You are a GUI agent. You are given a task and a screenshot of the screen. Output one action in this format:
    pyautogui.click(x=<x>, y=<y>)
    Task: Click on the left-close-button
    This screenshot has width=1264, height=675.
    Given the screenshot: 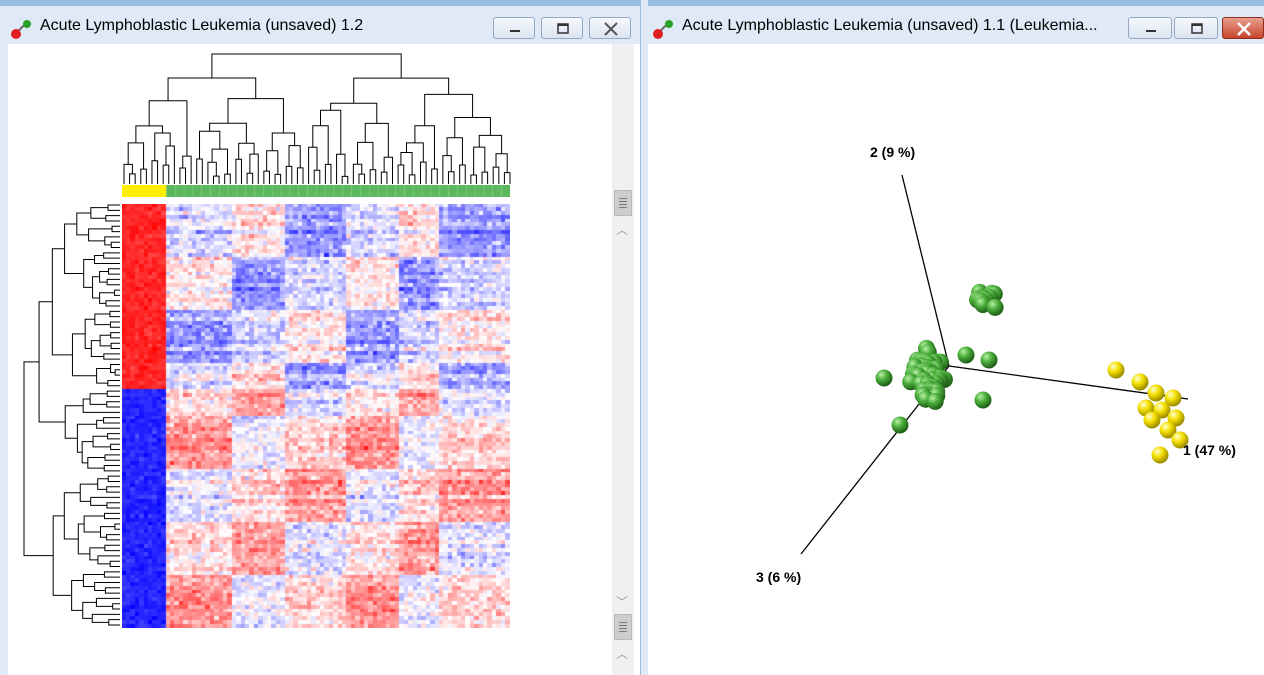 What is the action you would take?
    pyautogui.click(x=610, y=28)
    